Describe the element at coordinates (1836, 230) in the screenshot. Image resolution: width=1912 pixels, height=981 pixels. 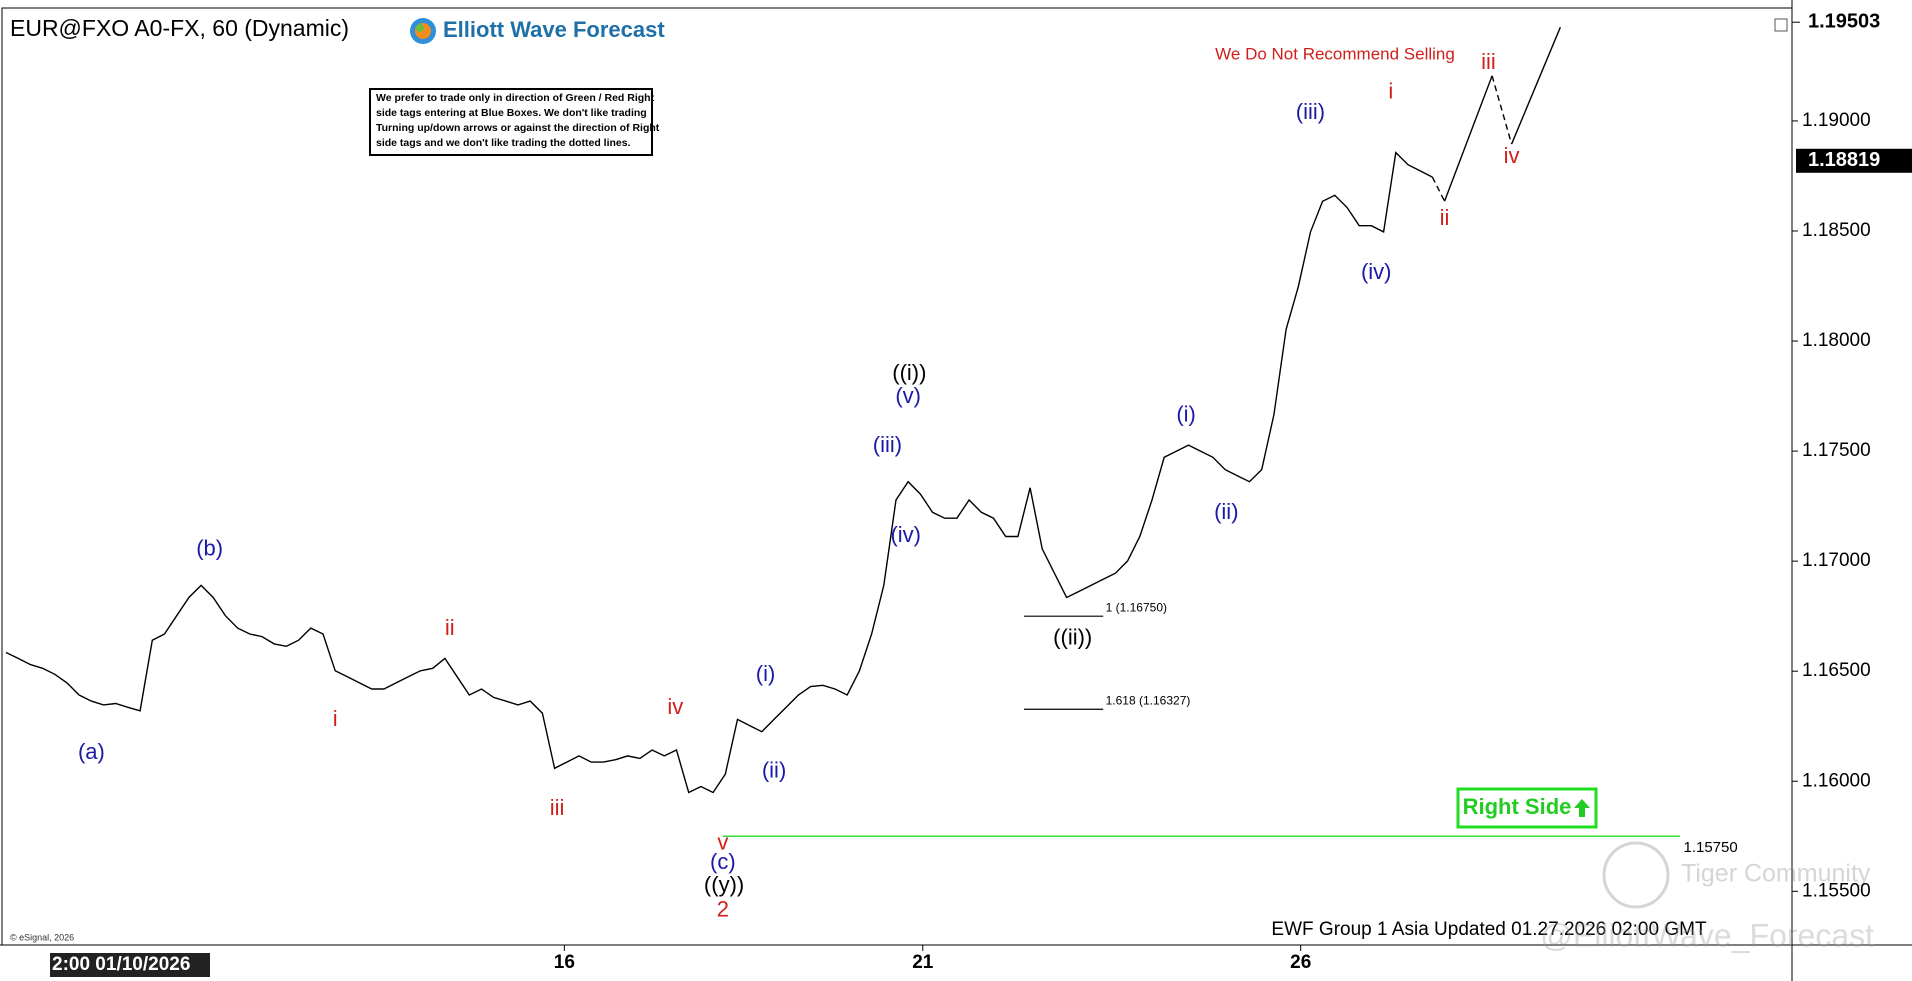
I see `y-tick-label: 1.18500` at that location.